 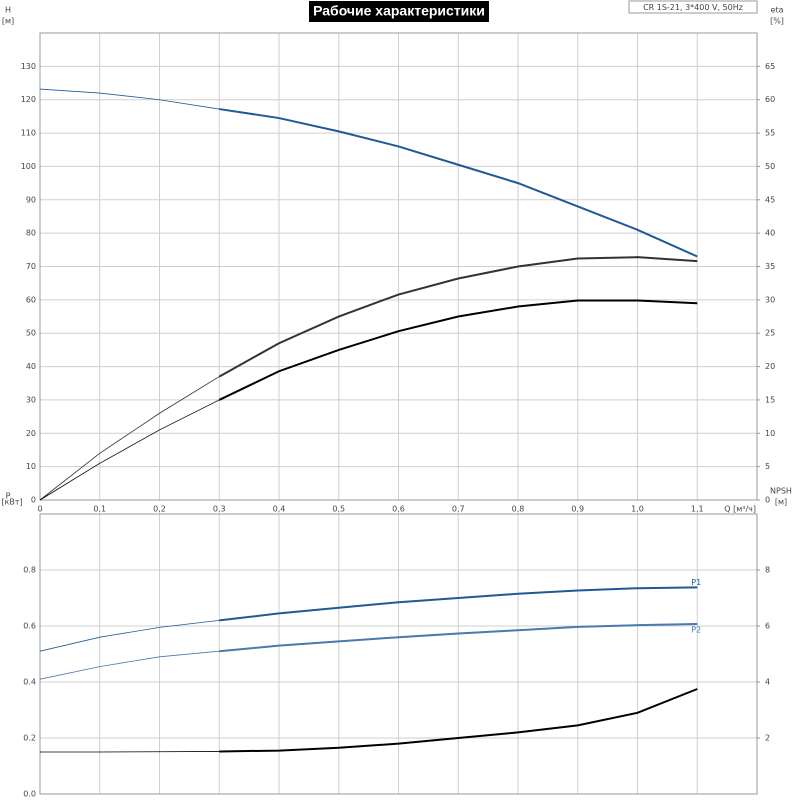 I want to click on y2-tick-label: 65, so click(x=770, y=66).